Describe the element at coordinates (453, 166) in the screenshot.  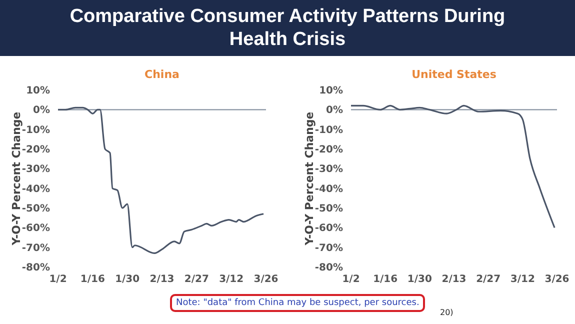
I see `line-series` at that location.